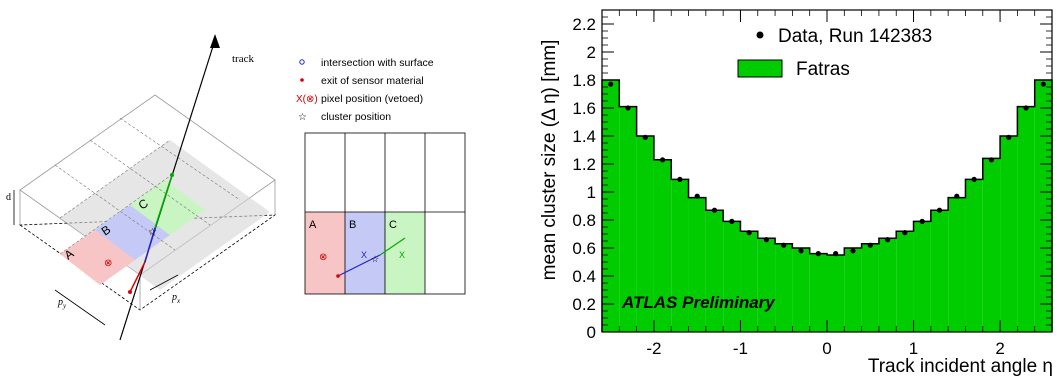  I want to click on y-tick-label: 0.6, so click(584, 248).